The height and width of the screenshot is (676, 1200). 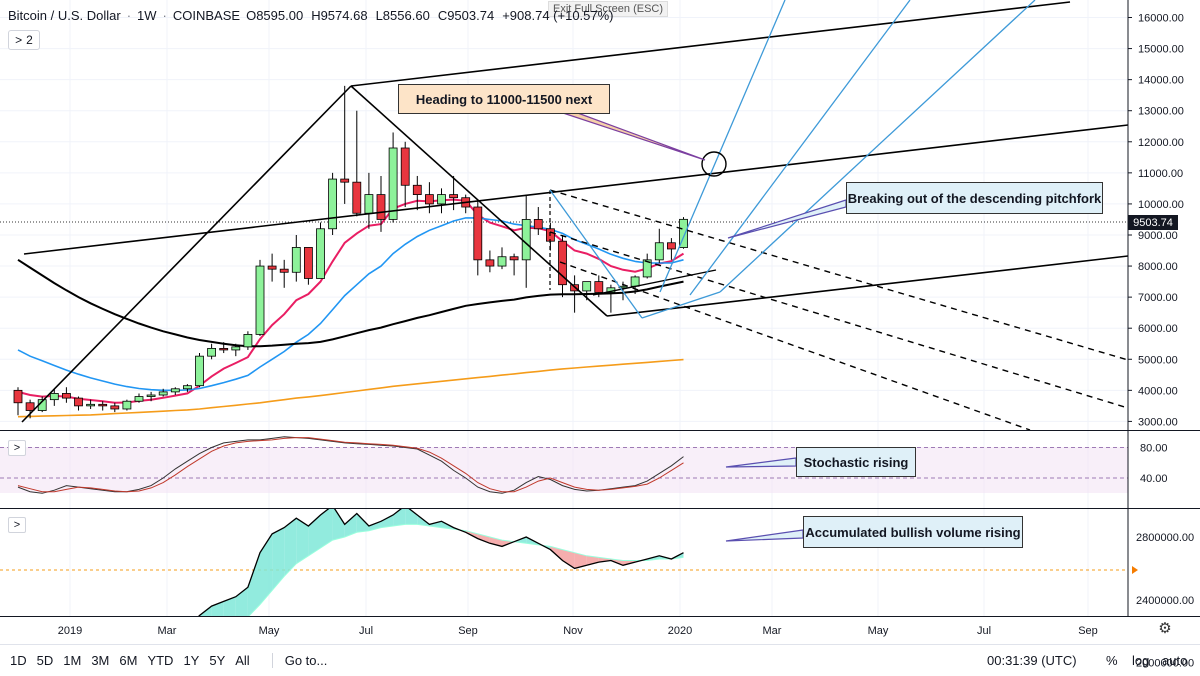 I want to click on log-toggle: log, so click(x=1141, y=660).